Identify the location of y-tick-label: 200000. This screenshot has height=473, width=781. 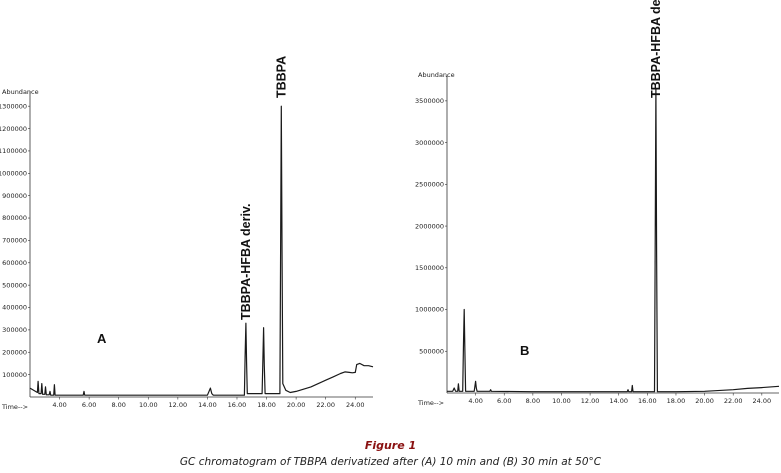
(14, 352).